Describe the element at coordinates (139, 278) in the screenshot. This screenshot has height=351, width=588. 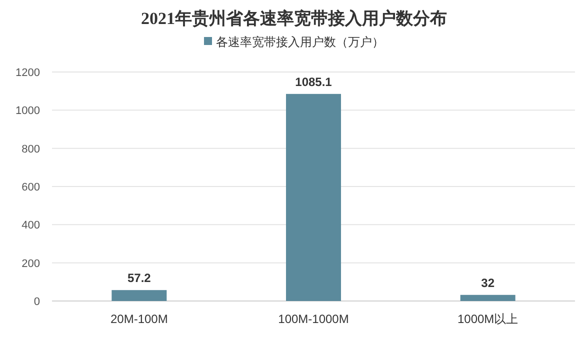
I see `data-label: 57.2` at that location.